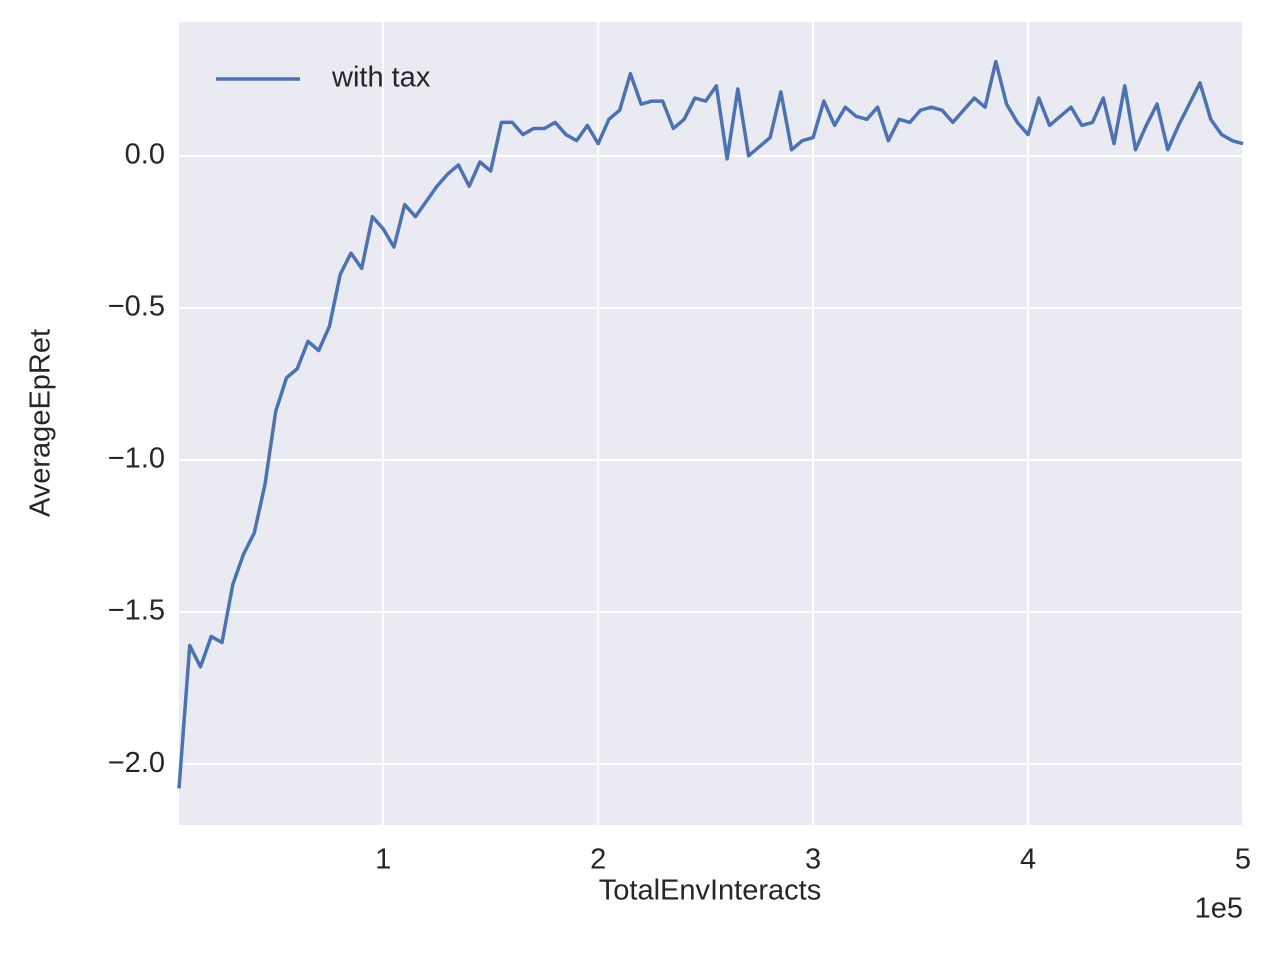 The height and width of the screenshot is (965, 1280). I want to click on x-tick-label: 3, so click(813, 860).